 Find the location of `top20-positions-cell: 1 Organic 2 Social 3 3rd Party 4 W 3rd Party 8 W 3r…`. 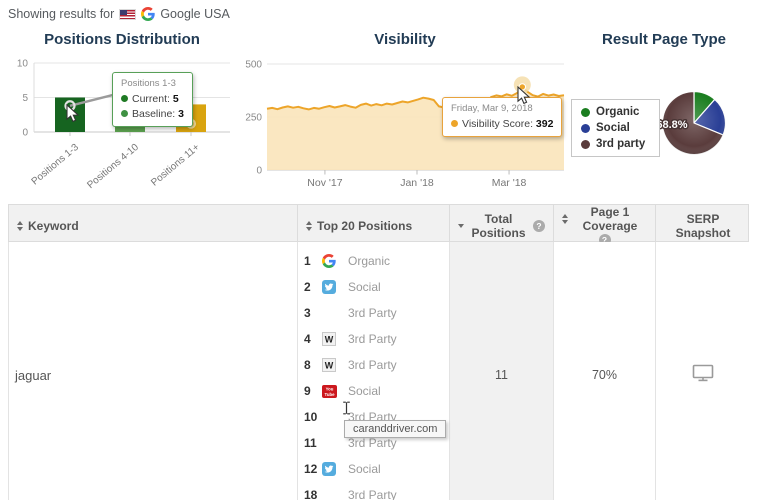

top20-positions-cell: 1 Organic 2 Social 3 3rd Party 4 W 3rd Party 8 W 3r… is located at coordinates (374, 371).